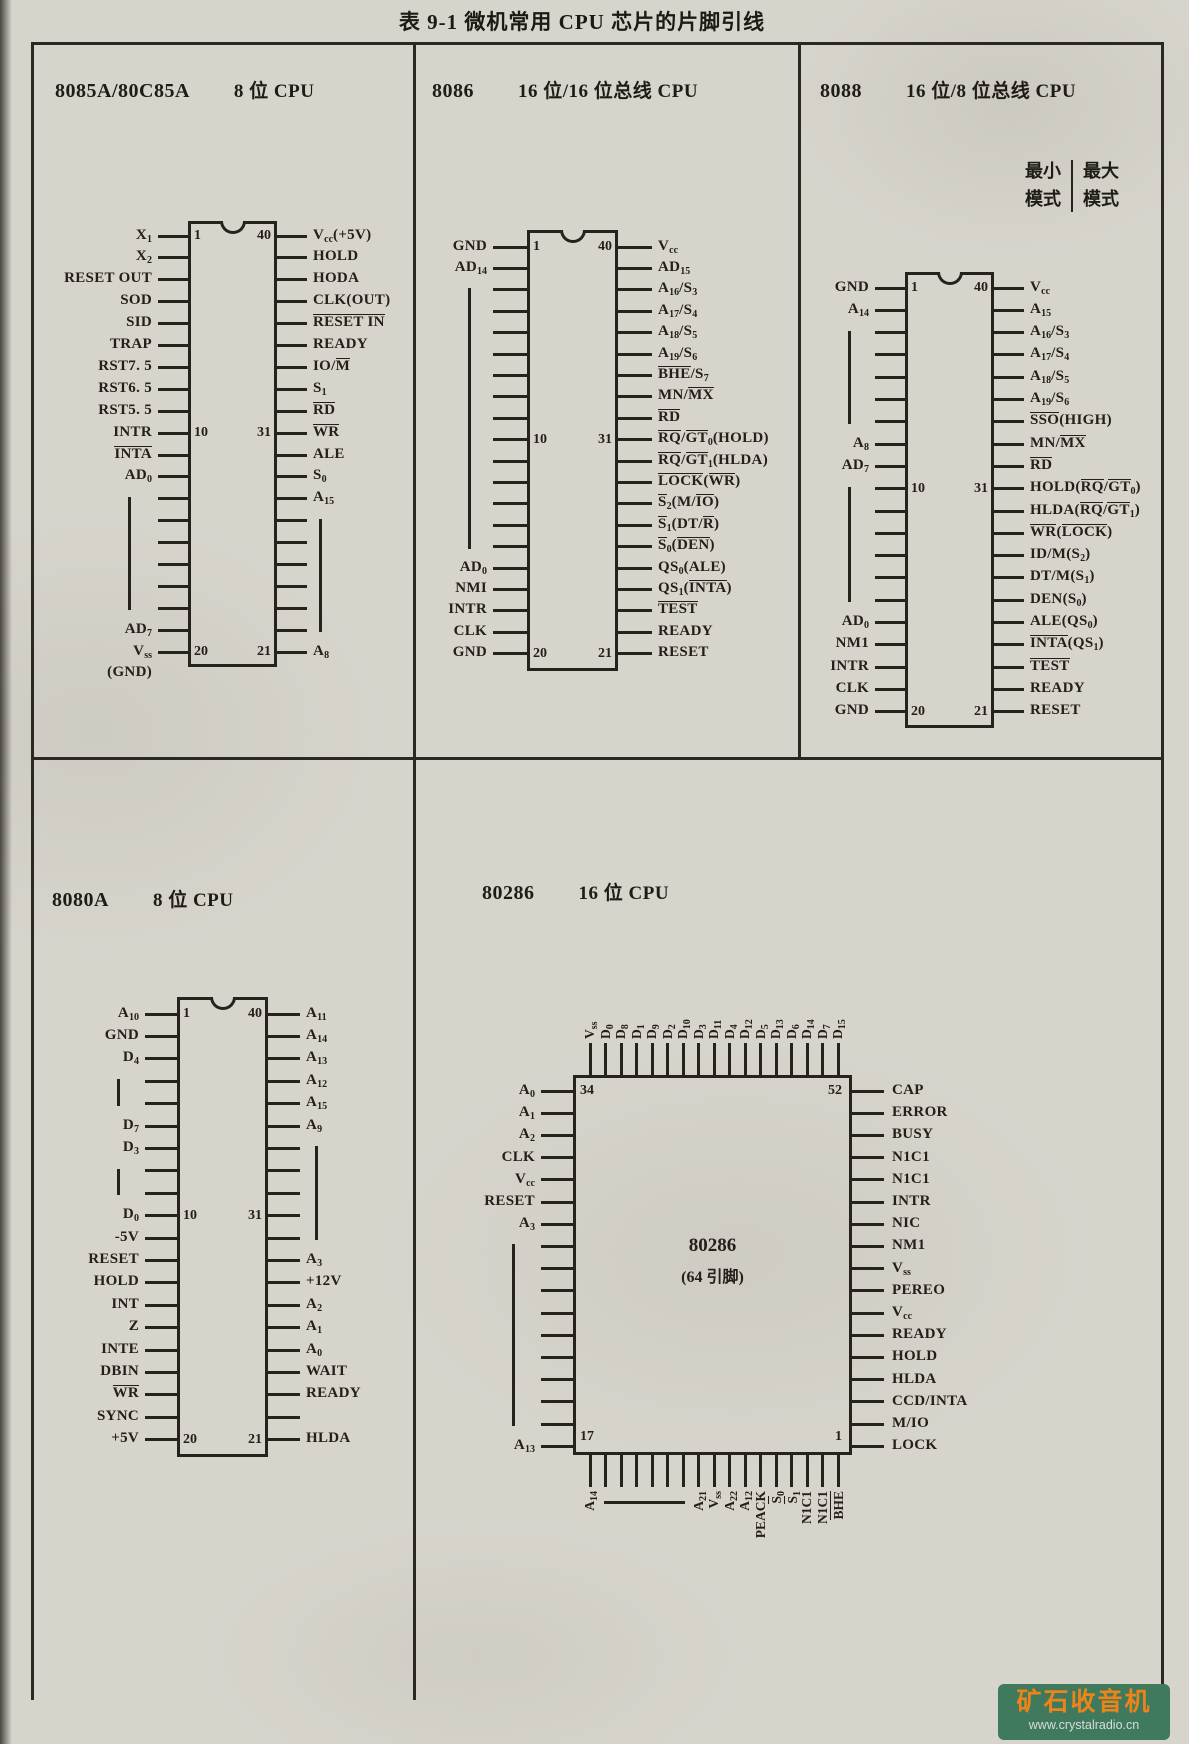 This screenshot has width=1189, height=1744. I want to click on pin-label: M/IO, so click(911, 1423).